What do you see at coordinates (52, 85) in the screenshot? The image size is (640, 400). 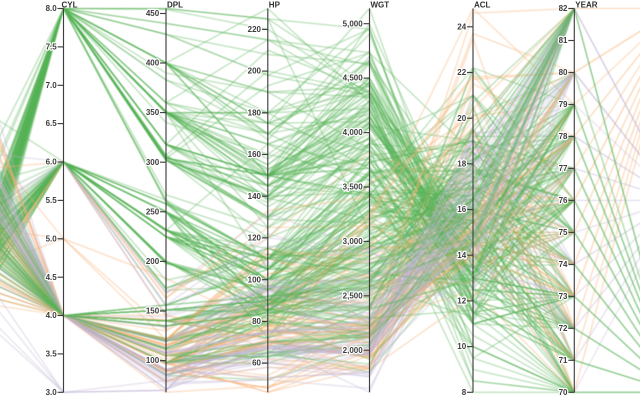 I see `svg-text: 7.0` at bounding box center [52, 85].